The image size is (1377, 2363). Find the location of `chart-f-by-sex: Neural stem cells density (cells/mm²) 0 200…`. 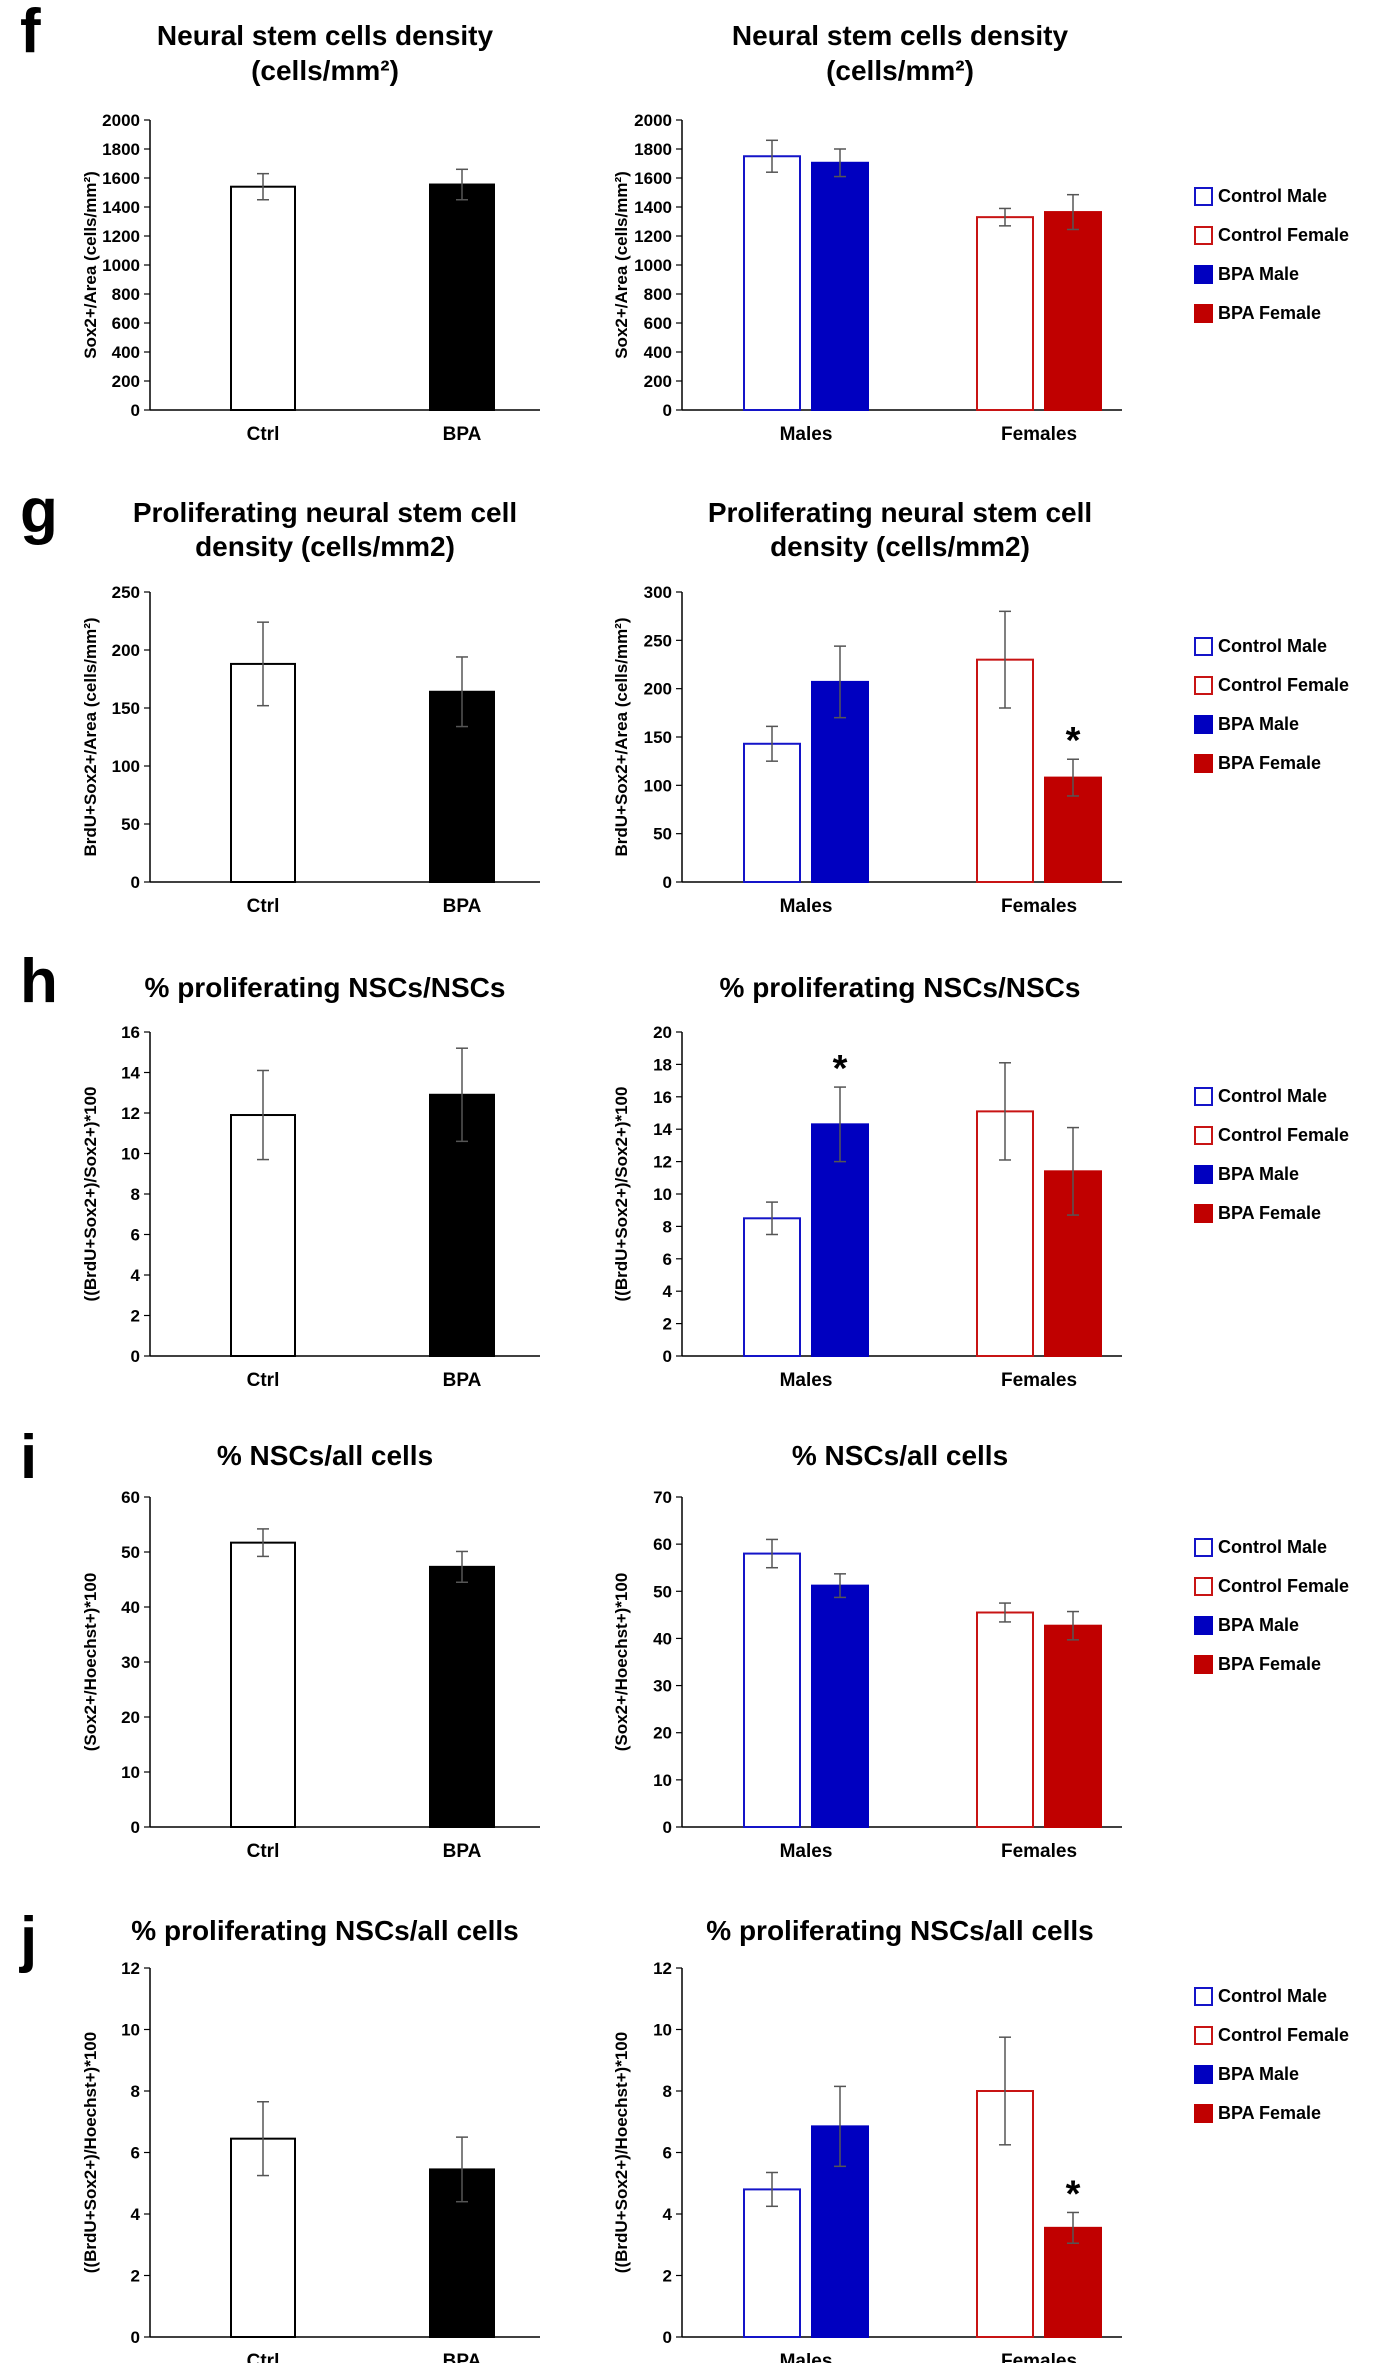

chart-f-by-sex: Neural stem cells density (cells/mm²) 0 200… is located at coordinates (867, 232).